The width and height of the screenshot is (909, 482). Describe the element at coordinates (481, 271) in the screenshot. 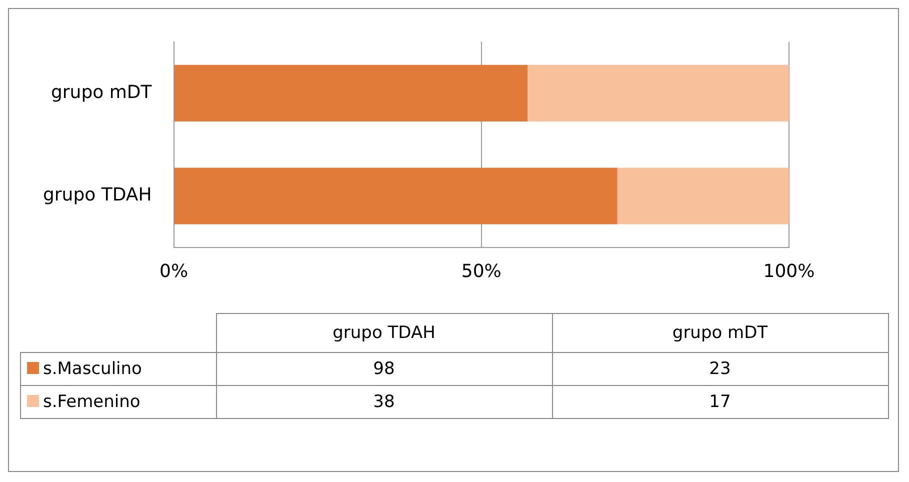

I see `x-tick-label: 50%` at that location.